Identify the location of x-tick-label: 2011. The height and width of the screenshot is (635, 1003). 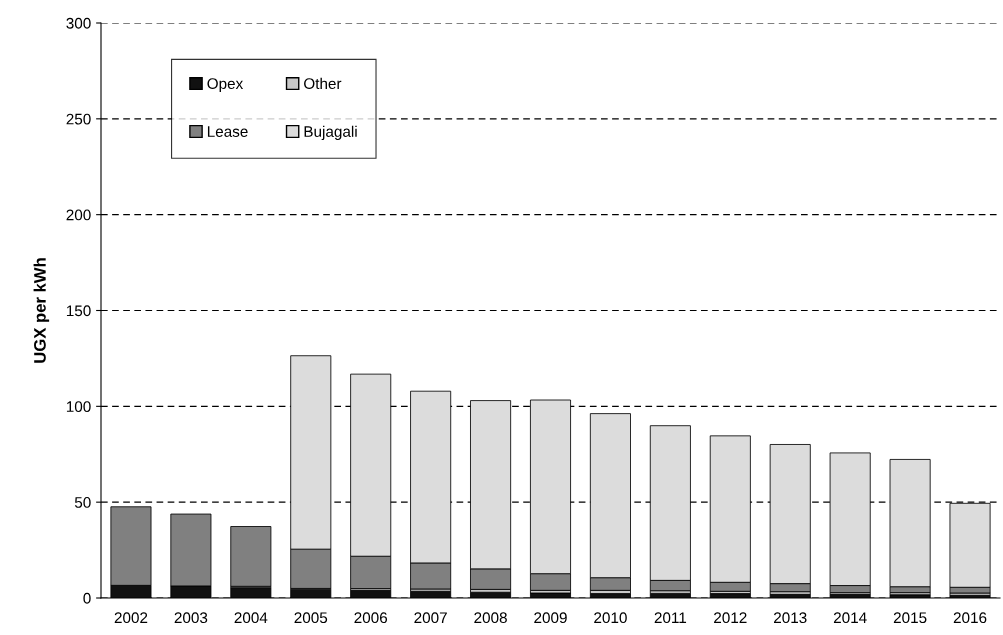
(670, 618).